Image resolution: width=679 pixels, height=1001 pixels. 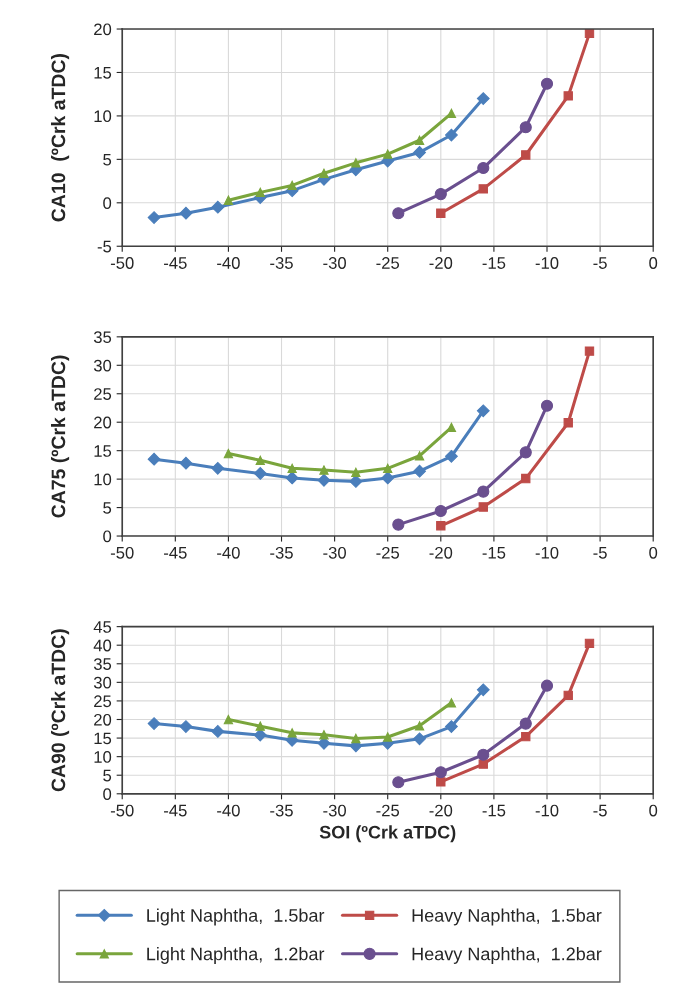 I want to click on legend-label: Light Naphtha, 1.2bar, so click(x=236, y=955).